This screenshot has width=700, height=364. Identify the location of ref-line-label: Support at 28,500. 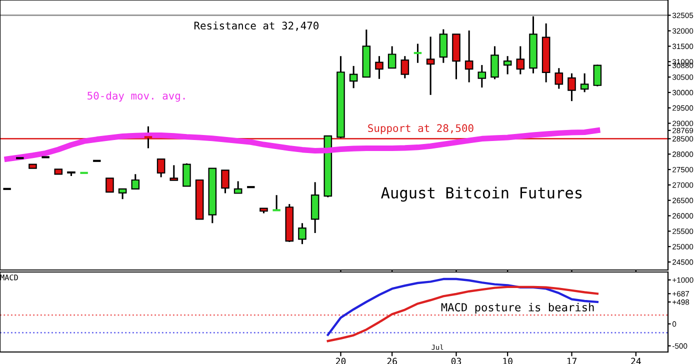
(421, 129).